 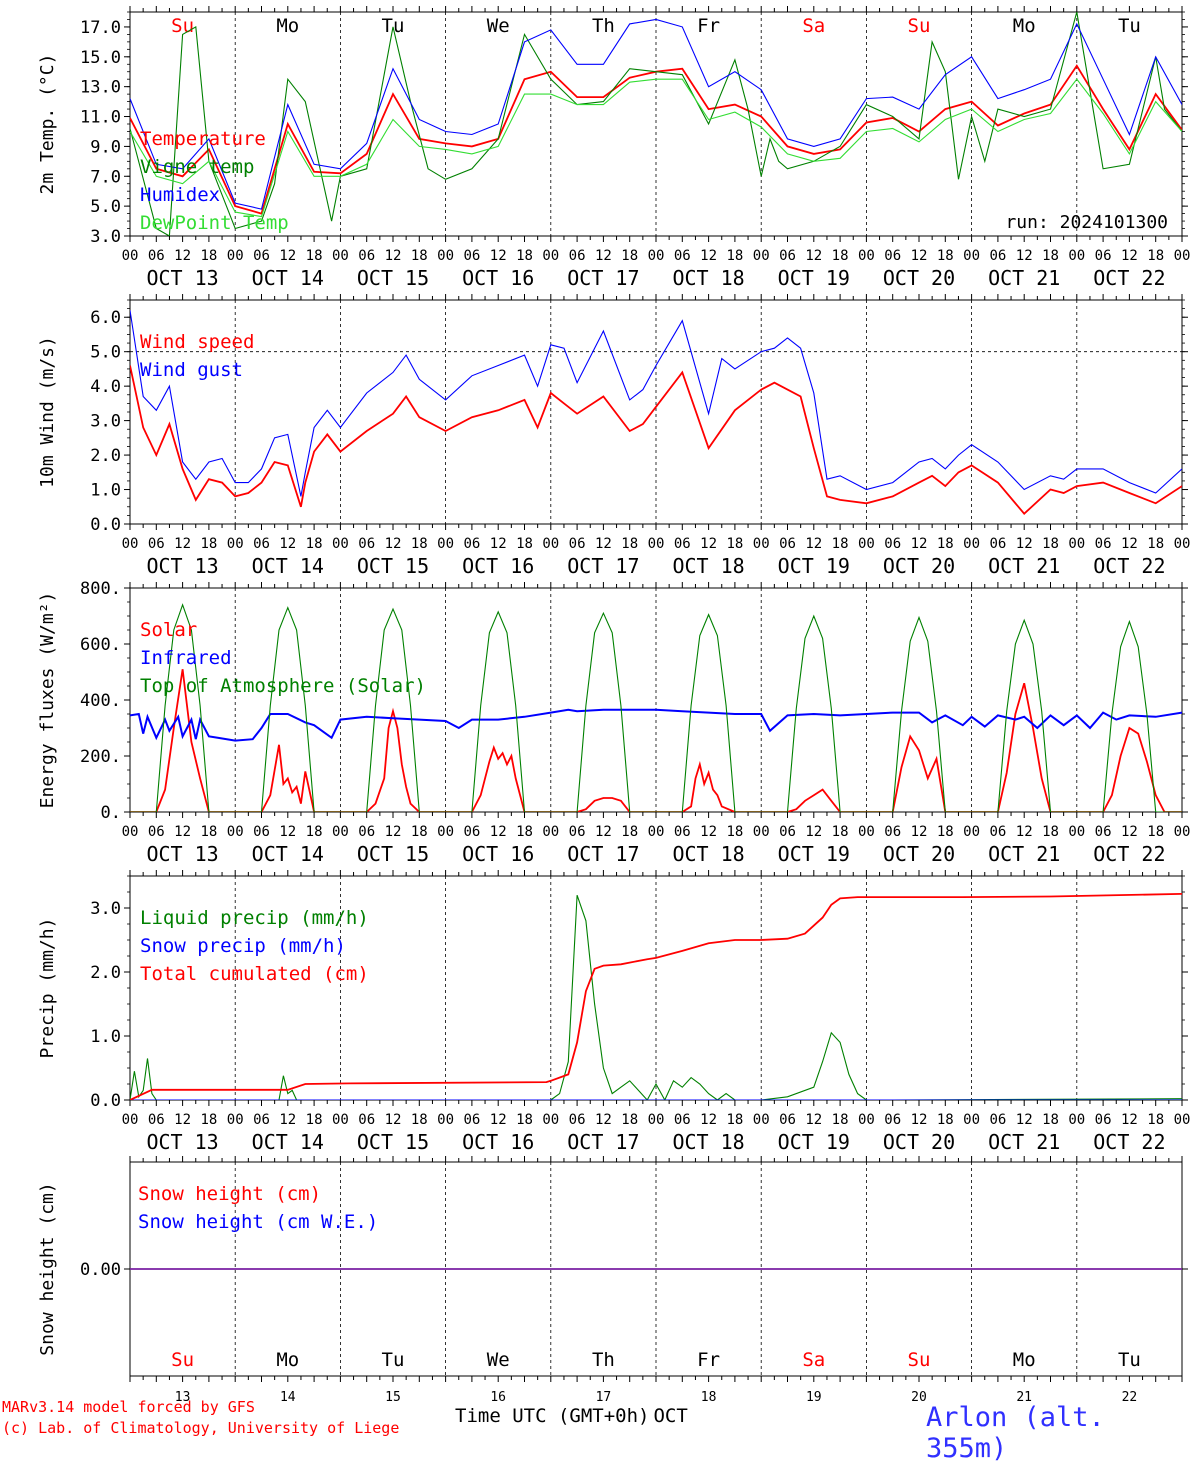 I want to click on y-axis-label: 2m Temp. (°C), so click(x=47, y=124).